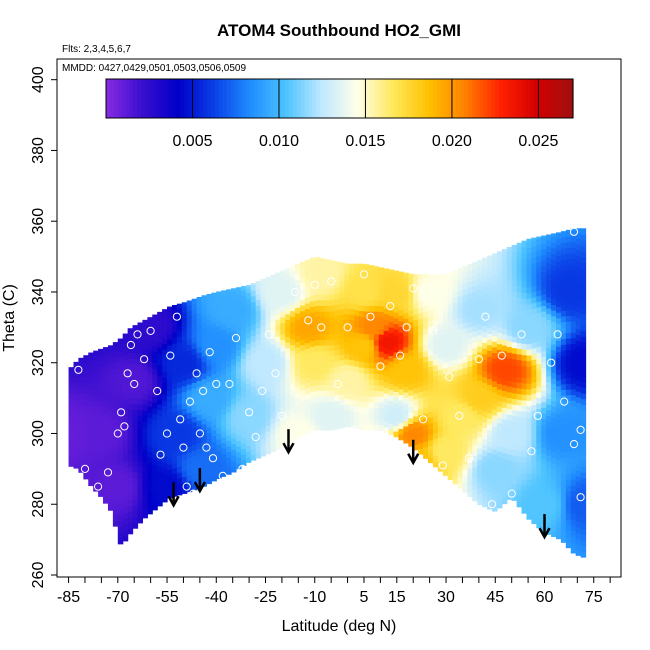 This screenshot has width=650, height=650. I want to click on x-tick-label: 5, so click(364, 597).